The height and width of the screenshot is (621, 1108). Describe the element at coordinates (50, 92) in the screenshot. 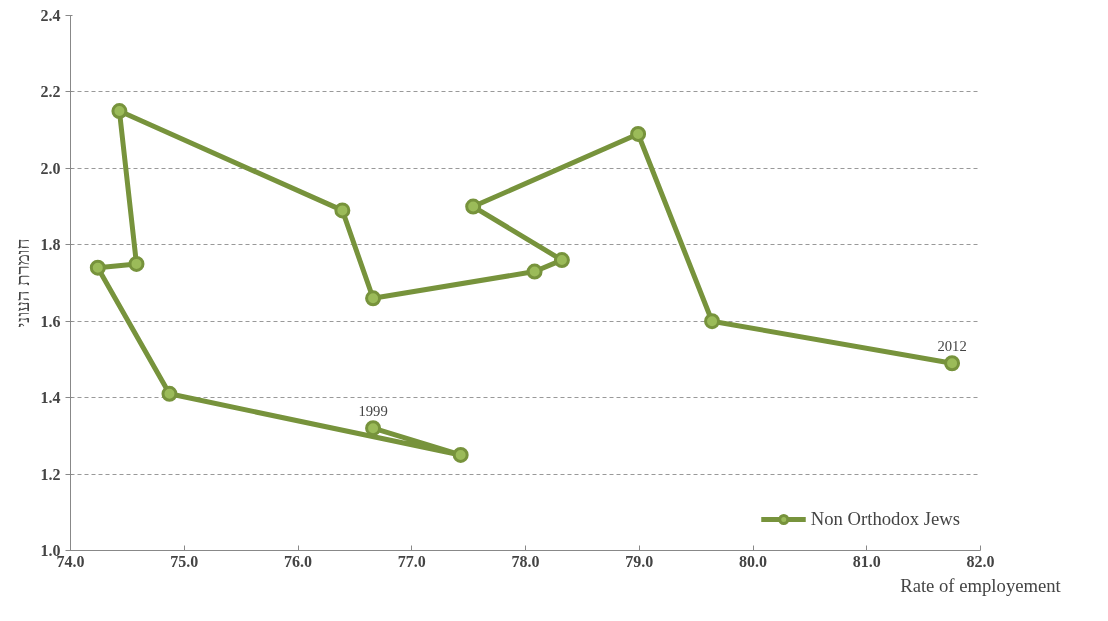

I see `y-tick-label: 2.2` at that location.